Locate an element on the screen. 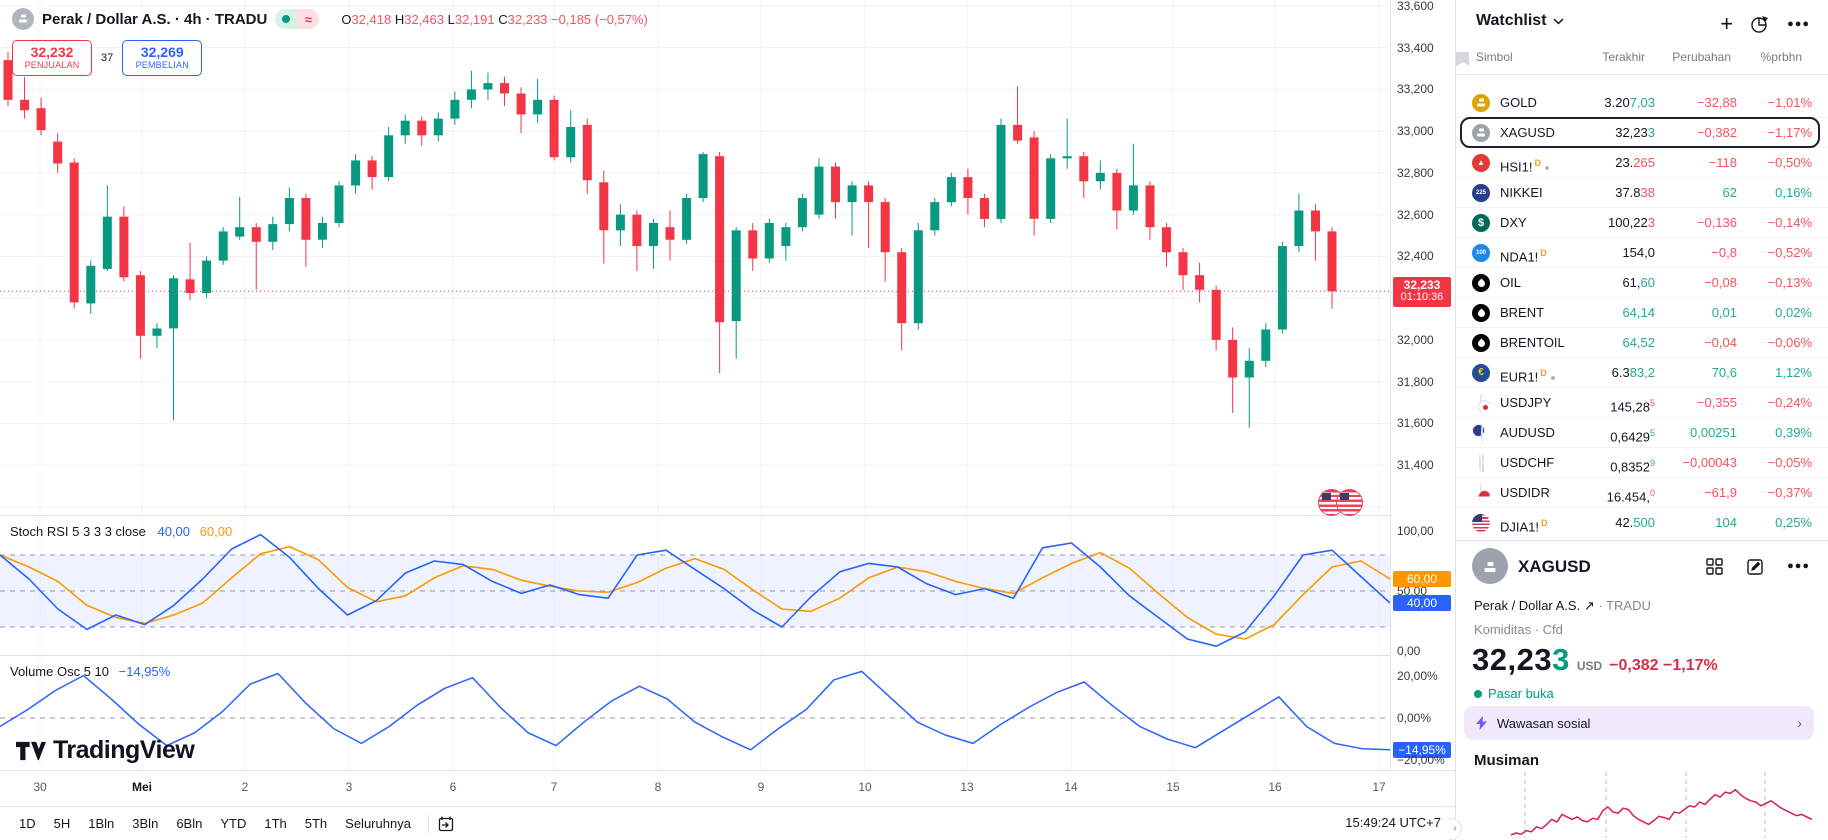 The image size is (1828, 840). time-axis: 30 Mei 2 3 6 7 8 9 10 13 14 15 16 17 is located at coordinates (727, 788).